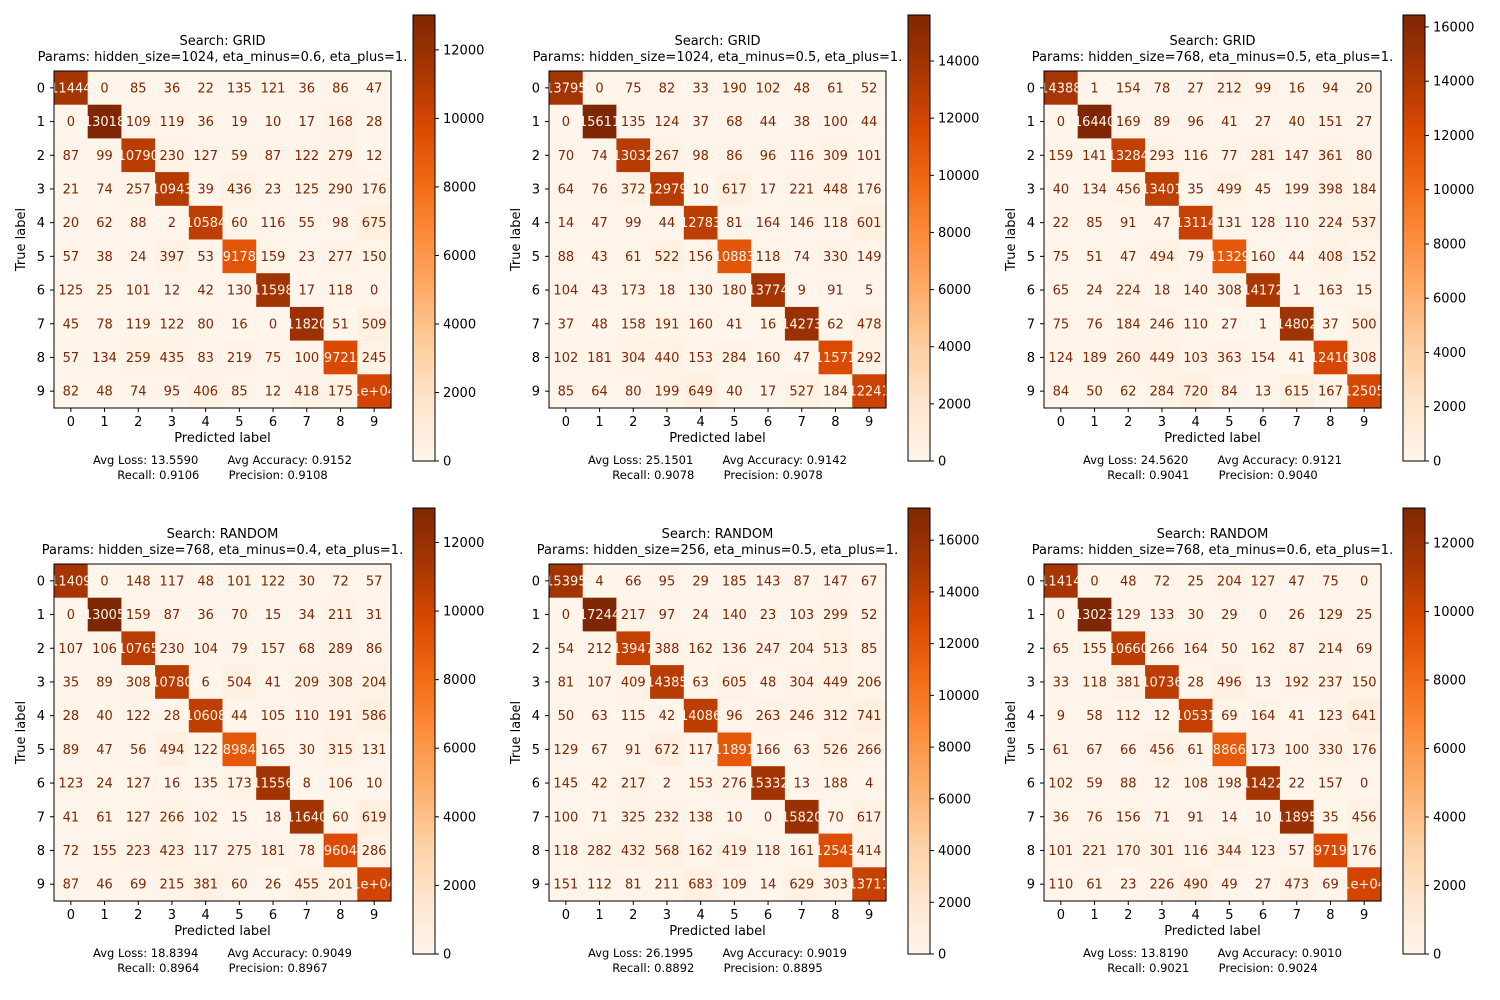 This screenshot has height=1000, width=1500. I want to click on y-axis-label: True label, so click(21, 733).